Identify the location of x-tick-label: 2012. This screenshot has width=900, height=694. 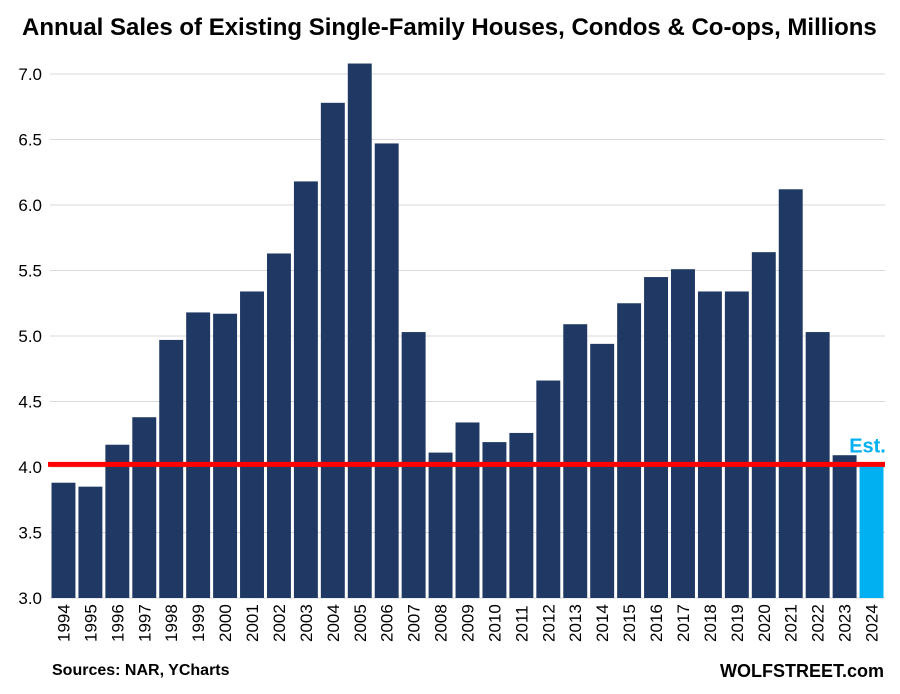
(548, 623).